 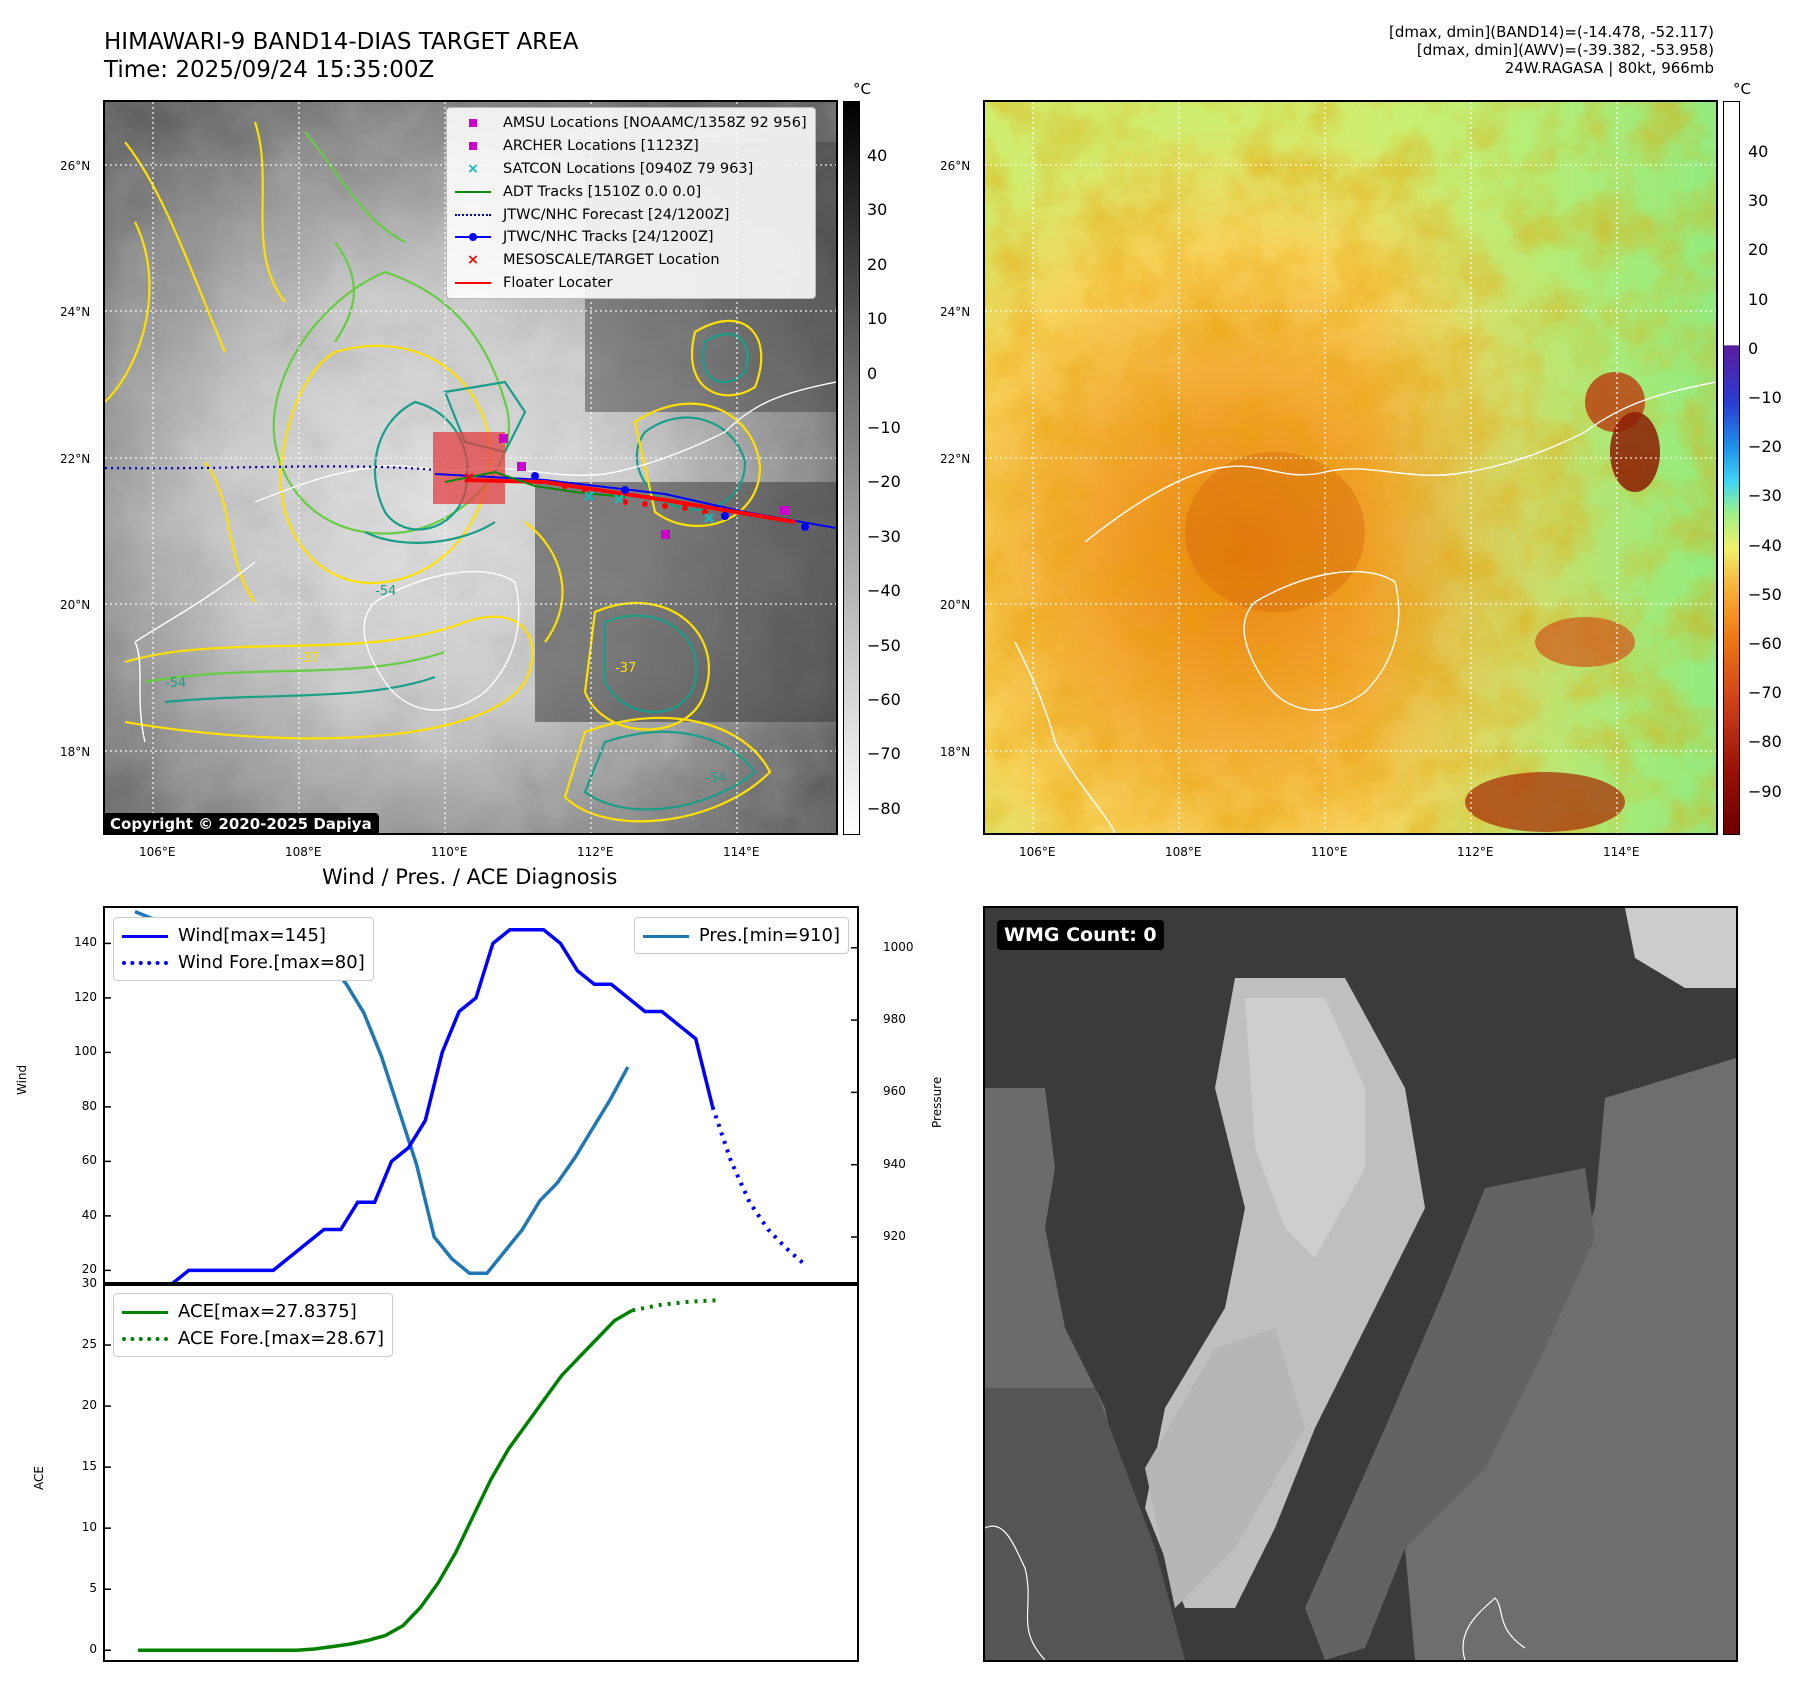 I want to click on title-line-1: HIMAWARI-9 BAND14-DIAS TARGET AREA, so click(x=341, y=42).